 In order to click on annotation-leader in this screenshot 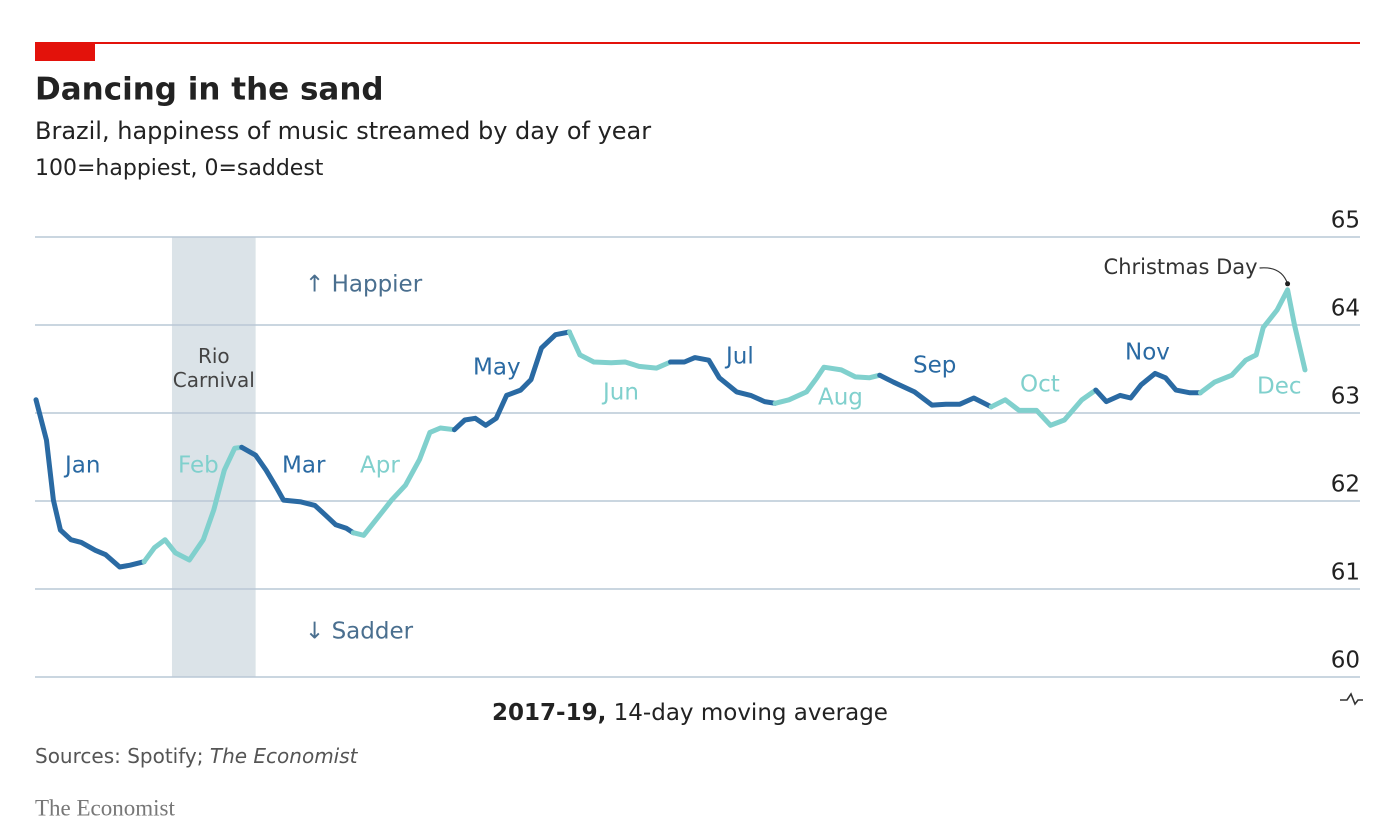, I will do `click(1274, 275)`.